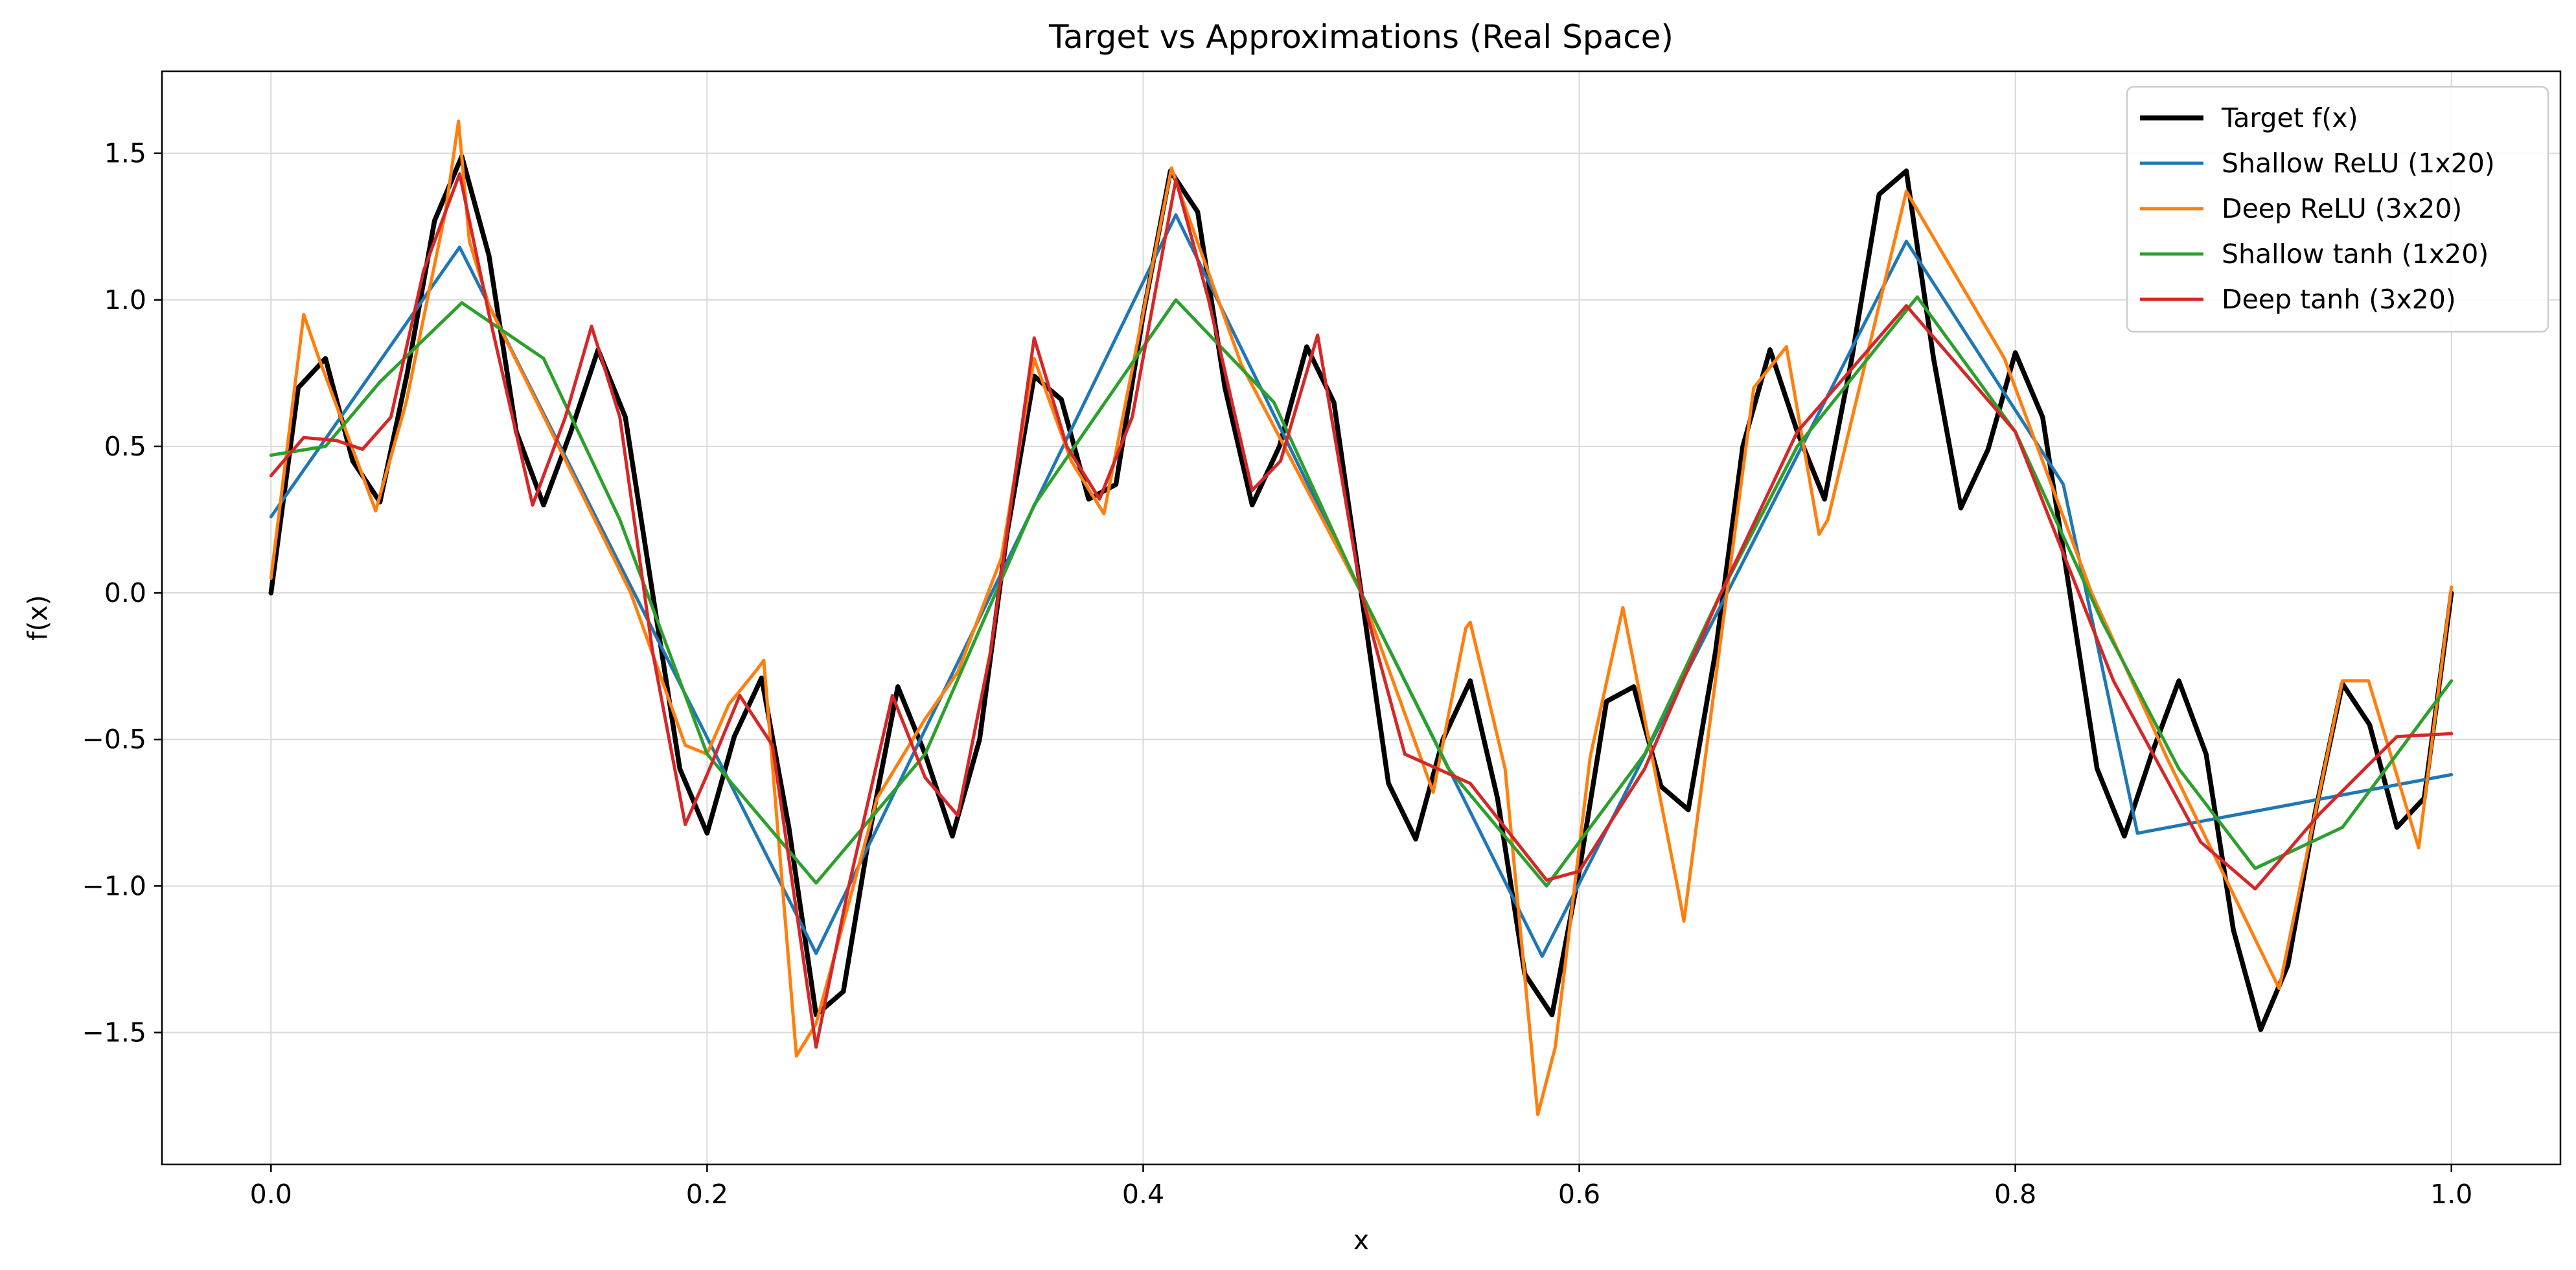 Image resolution: width=2576 pixels, height=1270 pixels. I want to click on x-tick-label: 0.8, so click(2015, 1194).